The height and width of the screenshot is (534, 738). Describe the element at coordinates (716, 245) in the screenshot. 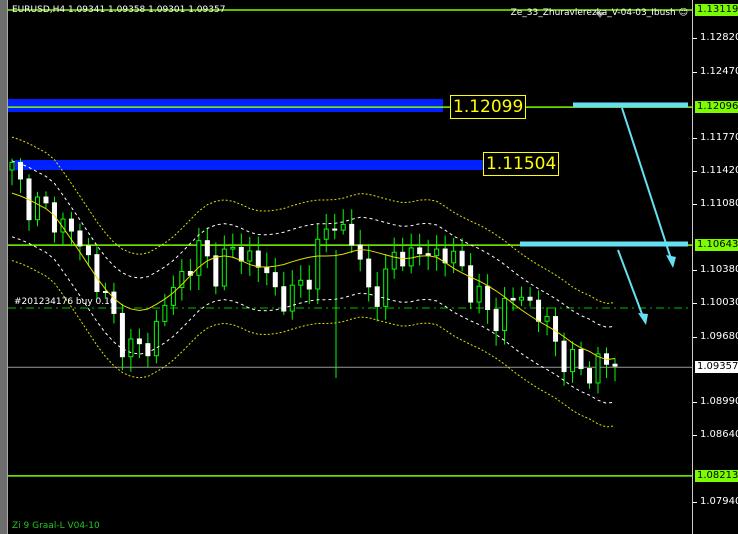

I see `level-price-tag: 1.10643` at that location.